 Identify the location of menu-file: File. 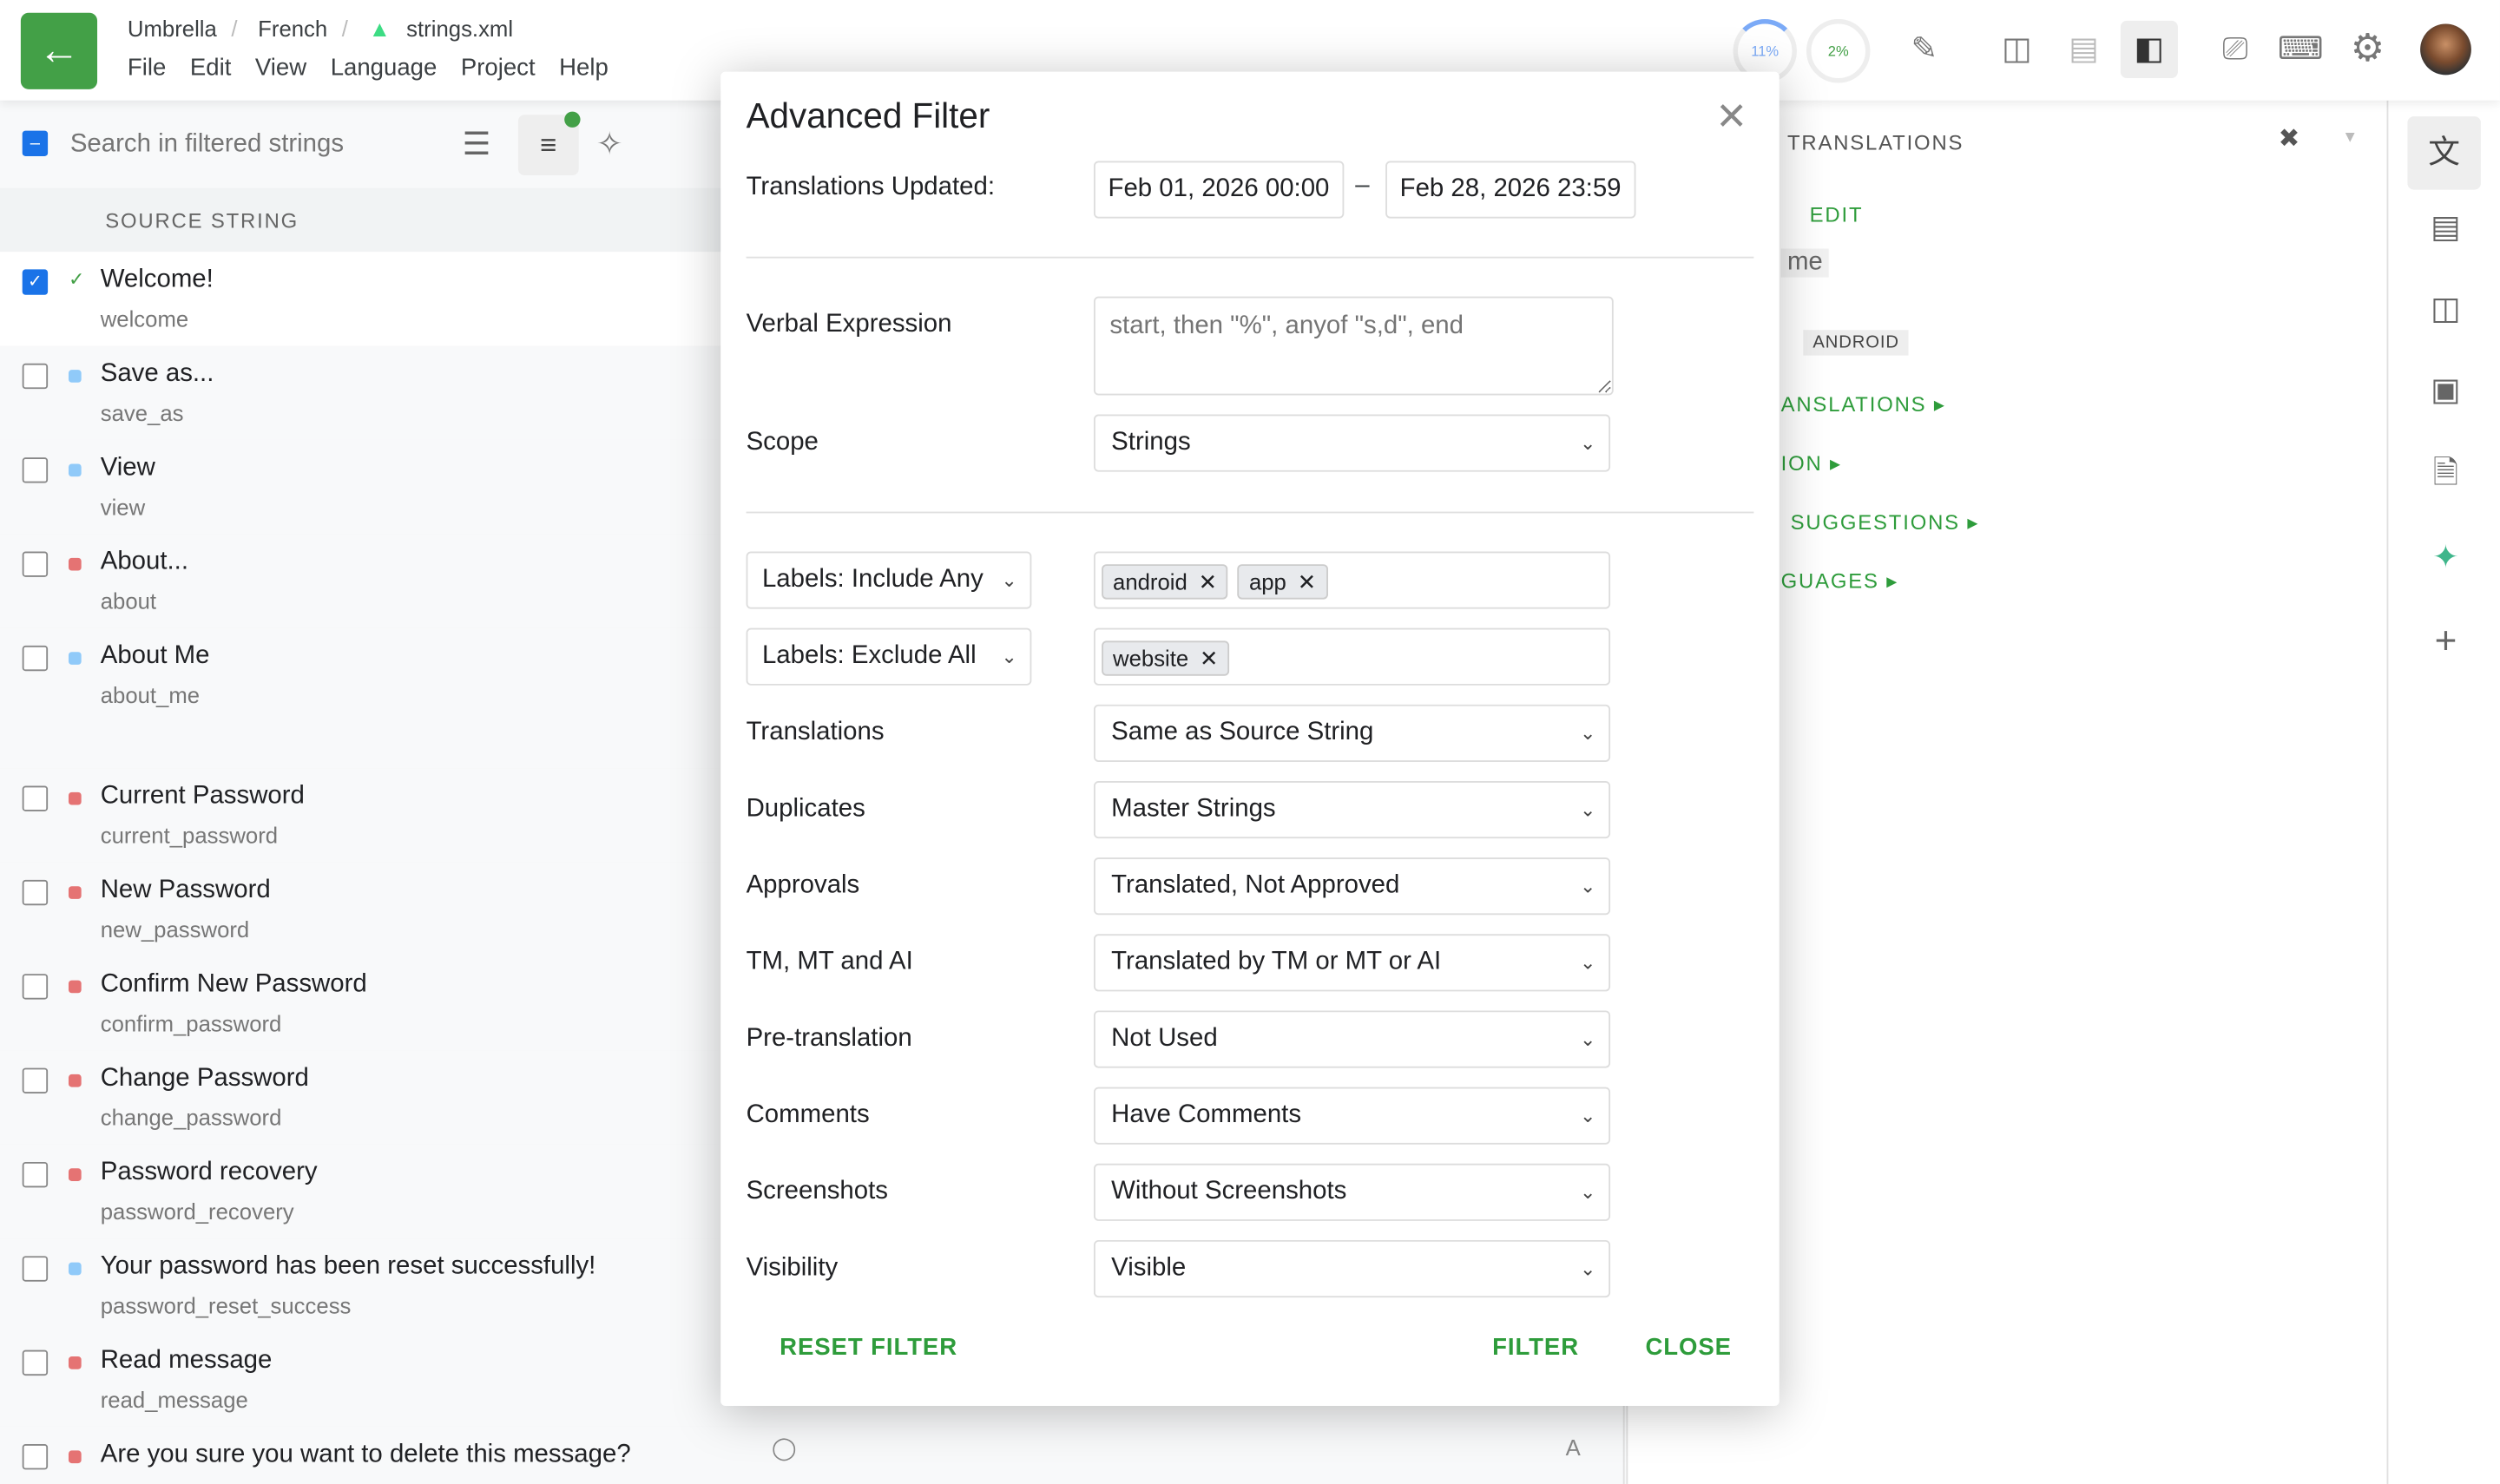
(147, 68).